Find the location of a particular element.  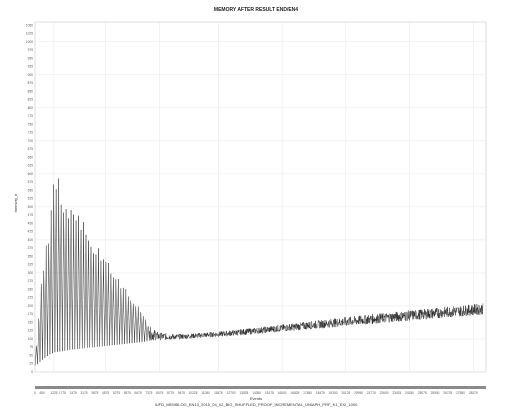

y-tick-label: 675 is located at coordinates (31, 149).